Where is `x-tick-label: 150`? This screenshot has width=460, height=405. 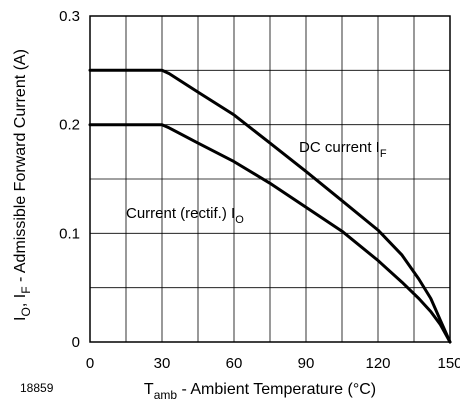 x-tick-label: 150 is located at coordinates (448, 363).